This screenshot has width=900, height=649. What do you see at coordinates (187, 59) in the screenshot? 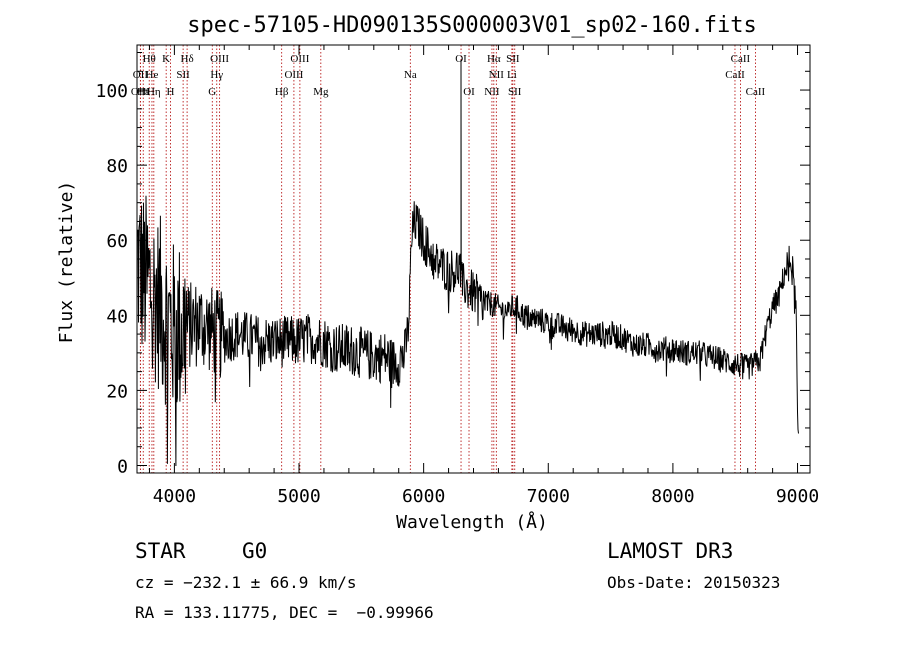
I see `line-label: Hδ` at bounding box center [187, 59].